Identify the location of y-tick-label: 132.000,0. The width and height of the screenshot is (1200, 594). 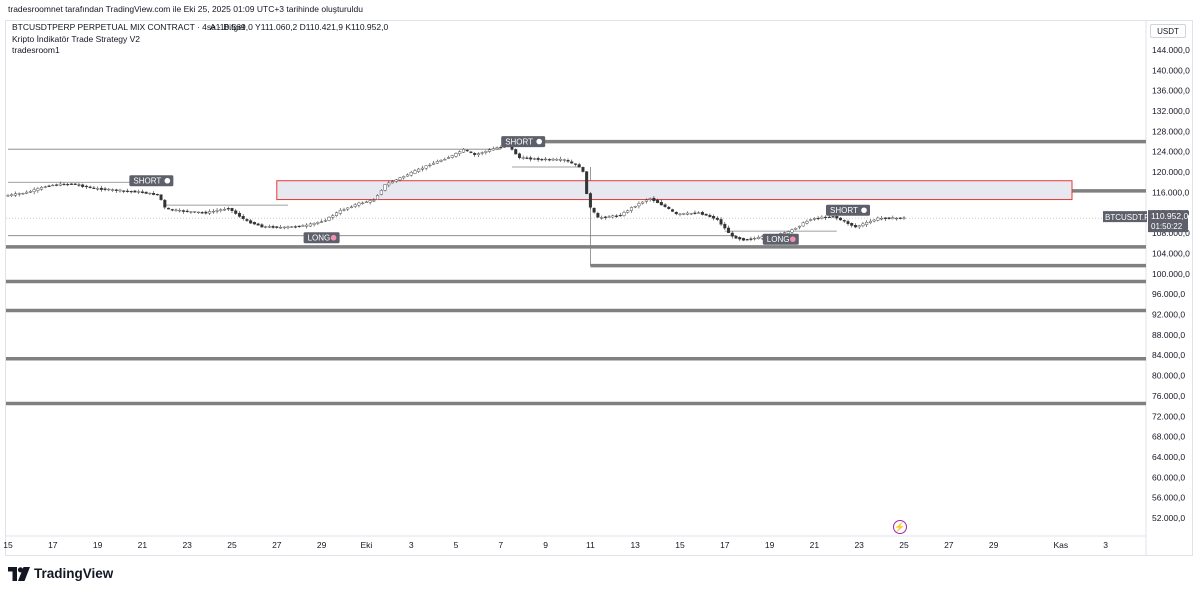
(1171, 111).